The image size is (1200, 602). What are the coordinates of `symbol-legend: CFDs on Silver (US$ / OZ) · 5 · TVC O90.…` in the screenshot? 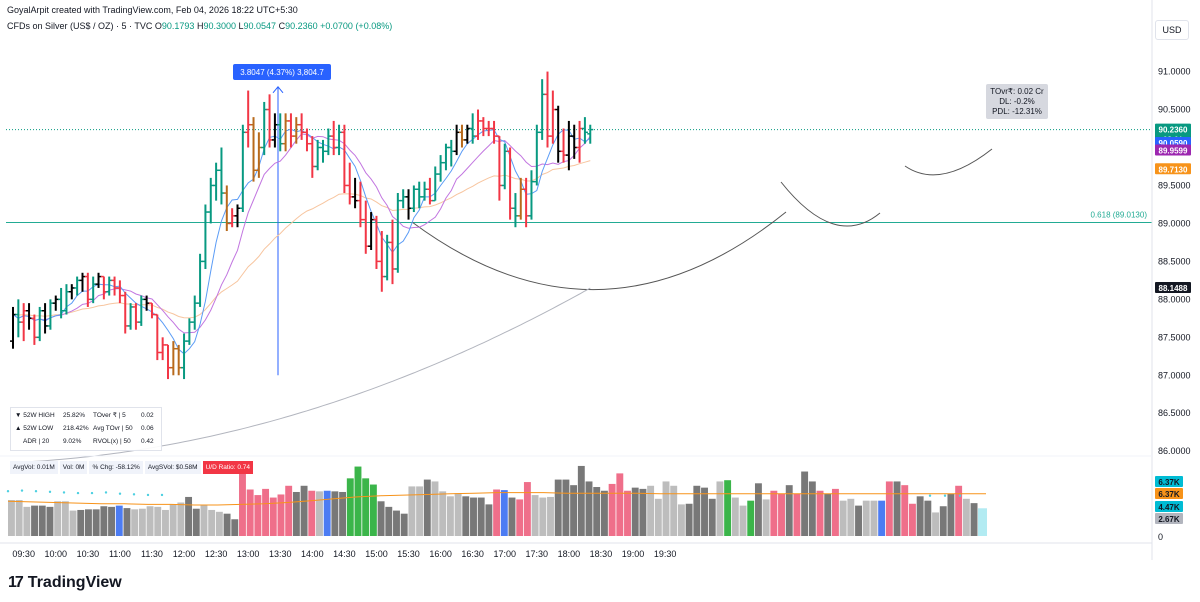 It's located at (199, 26).